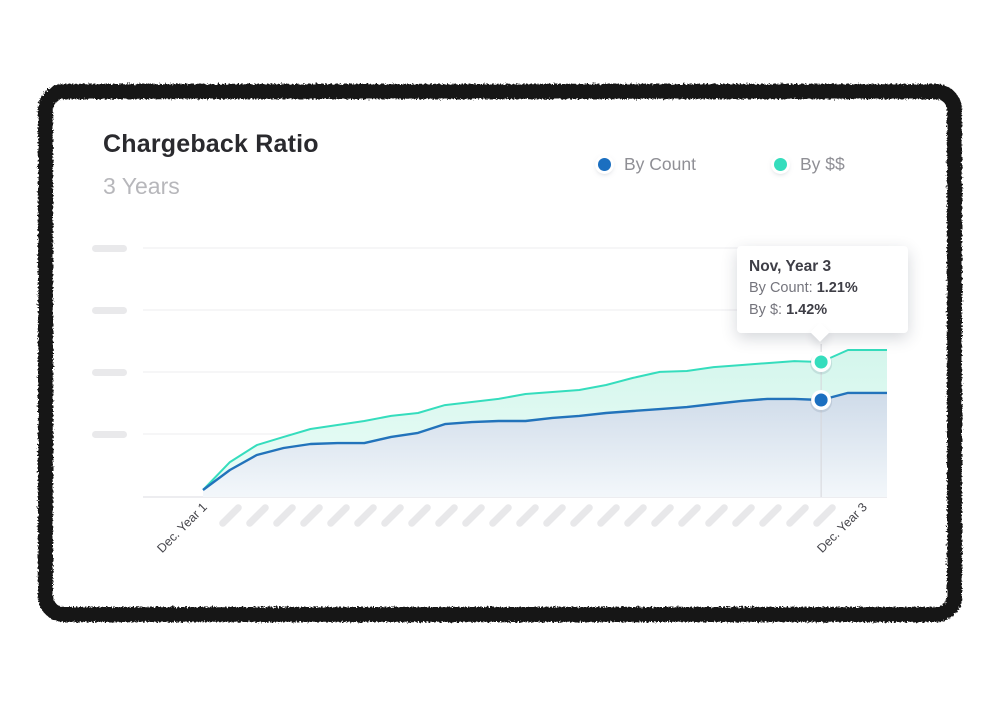 The height and width of the screenshot is (726, 1000). Describe the element at coordinates (781, 288) in the screenshot. I see `tooltip-label-by-count: By Count:` at that location.